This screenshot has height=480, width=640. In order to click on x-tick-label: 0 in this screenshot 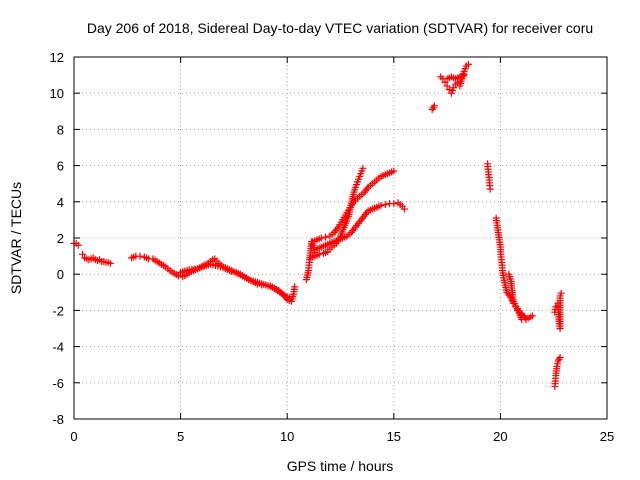, I will do `click(73, 436)`.